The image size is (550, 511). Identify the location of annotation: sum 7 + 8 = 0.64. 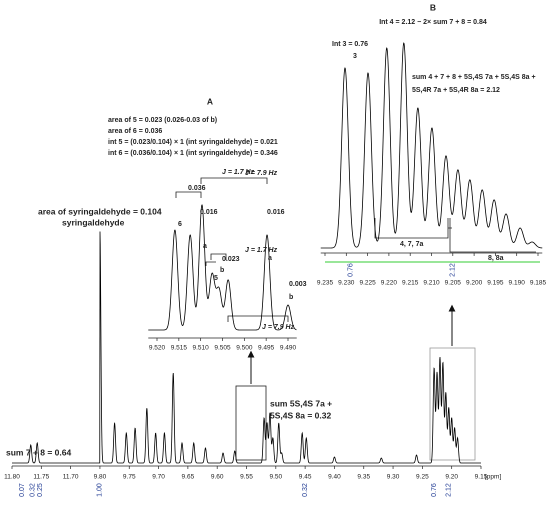
(38, 452).